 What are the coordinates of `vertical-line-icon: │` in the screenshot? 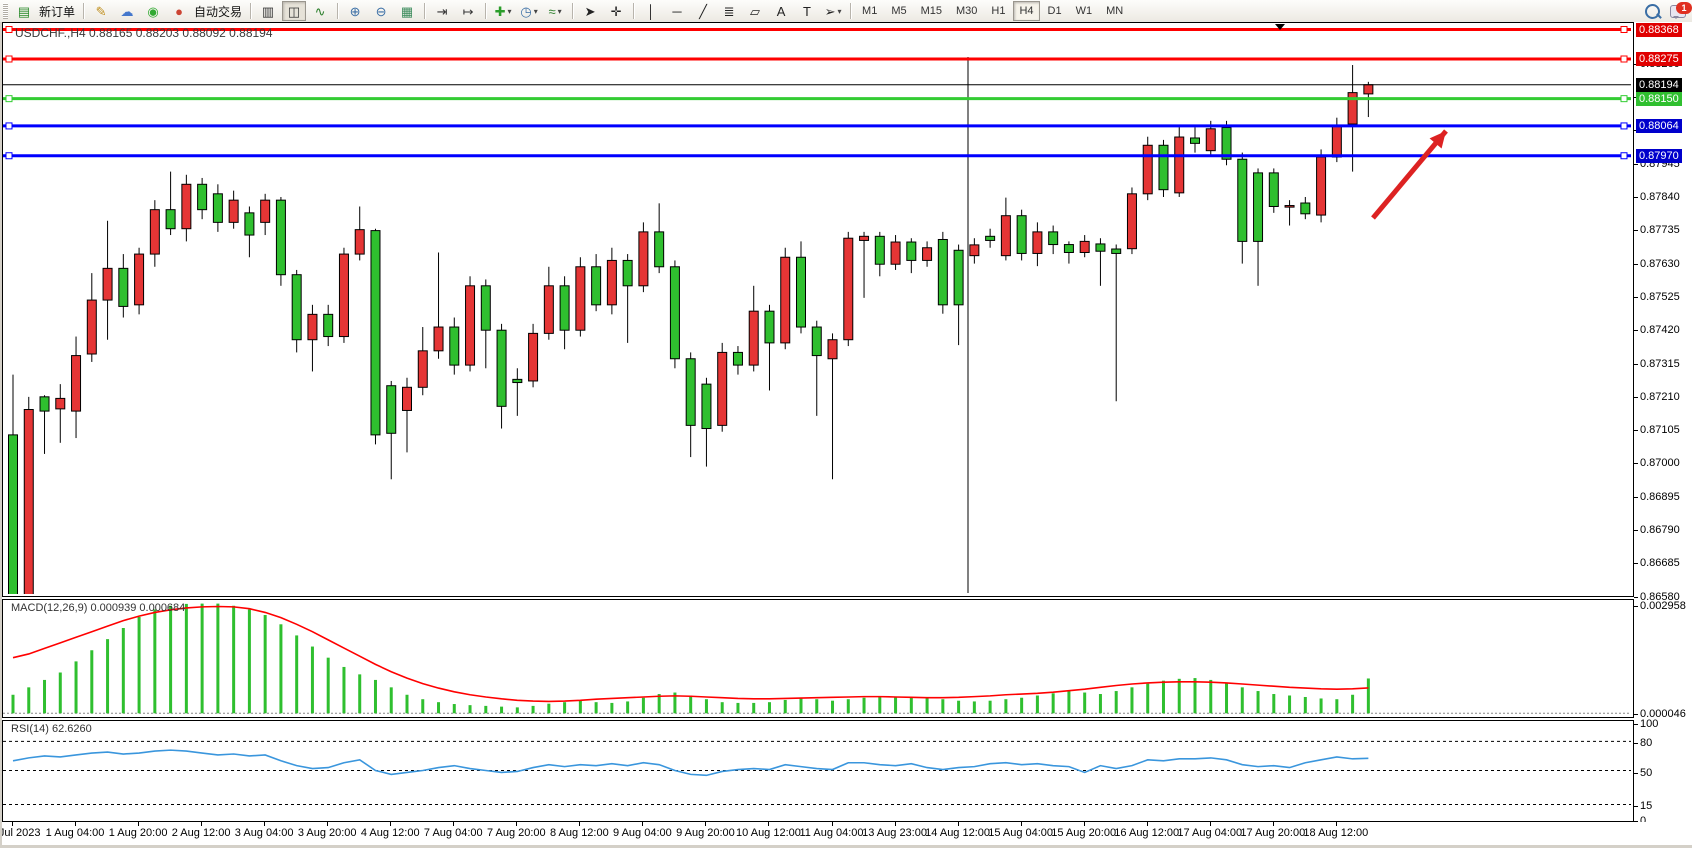 It's located at (651, 11).